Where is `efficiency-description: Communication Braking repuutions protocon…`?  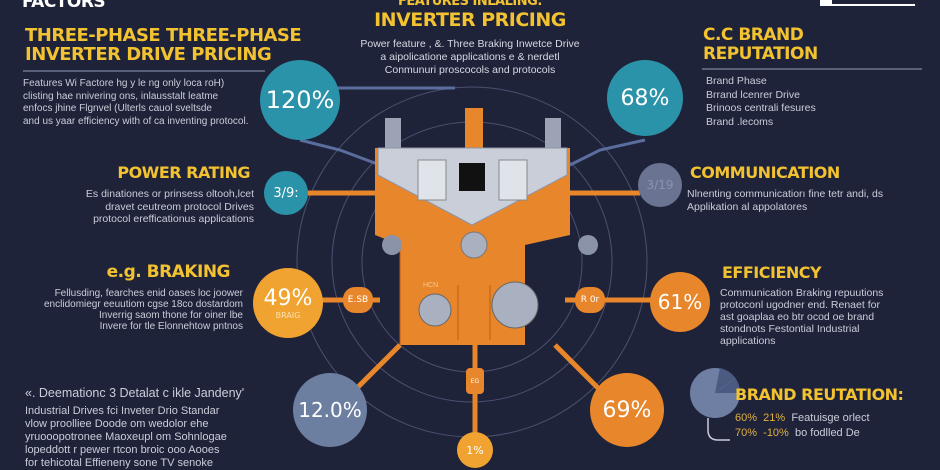
efficiency-description: Communication Braking repuutions protocon… is located at coordinates (802, 317).